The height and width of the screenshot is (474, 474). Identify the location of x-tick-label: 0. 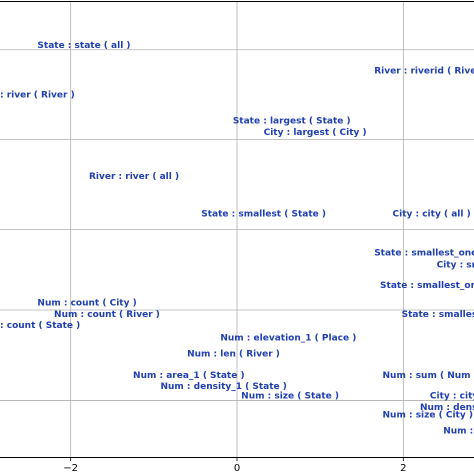
(237, 468).